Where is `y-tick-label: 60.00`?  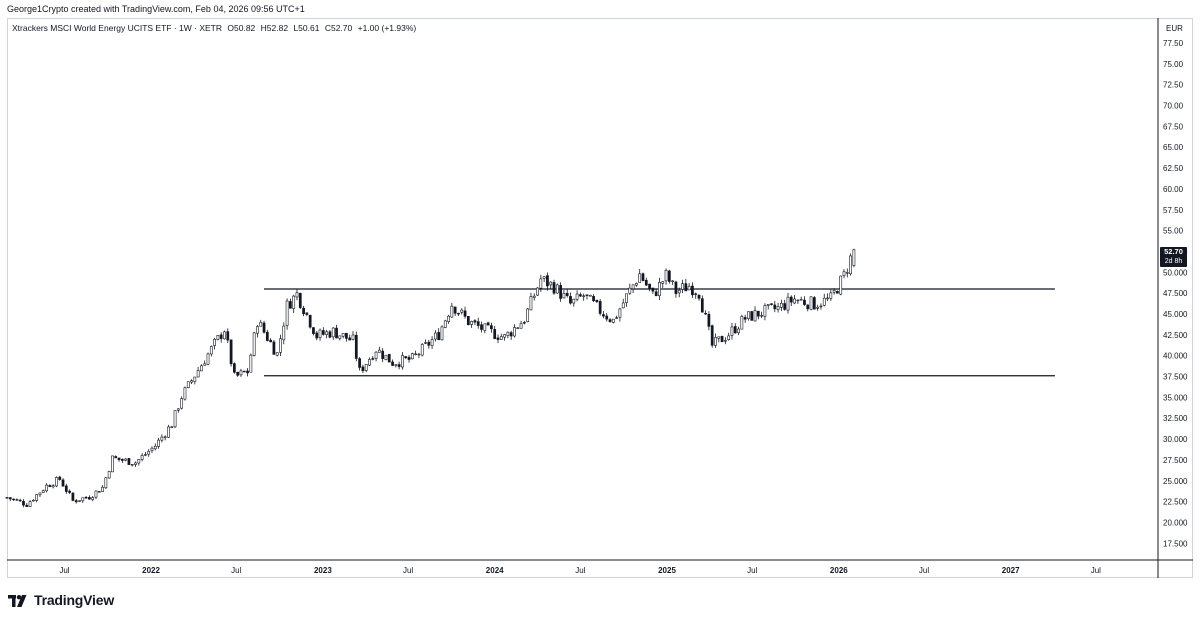 y-tick-label: 60.00 is located at coordinates (1173, 189).